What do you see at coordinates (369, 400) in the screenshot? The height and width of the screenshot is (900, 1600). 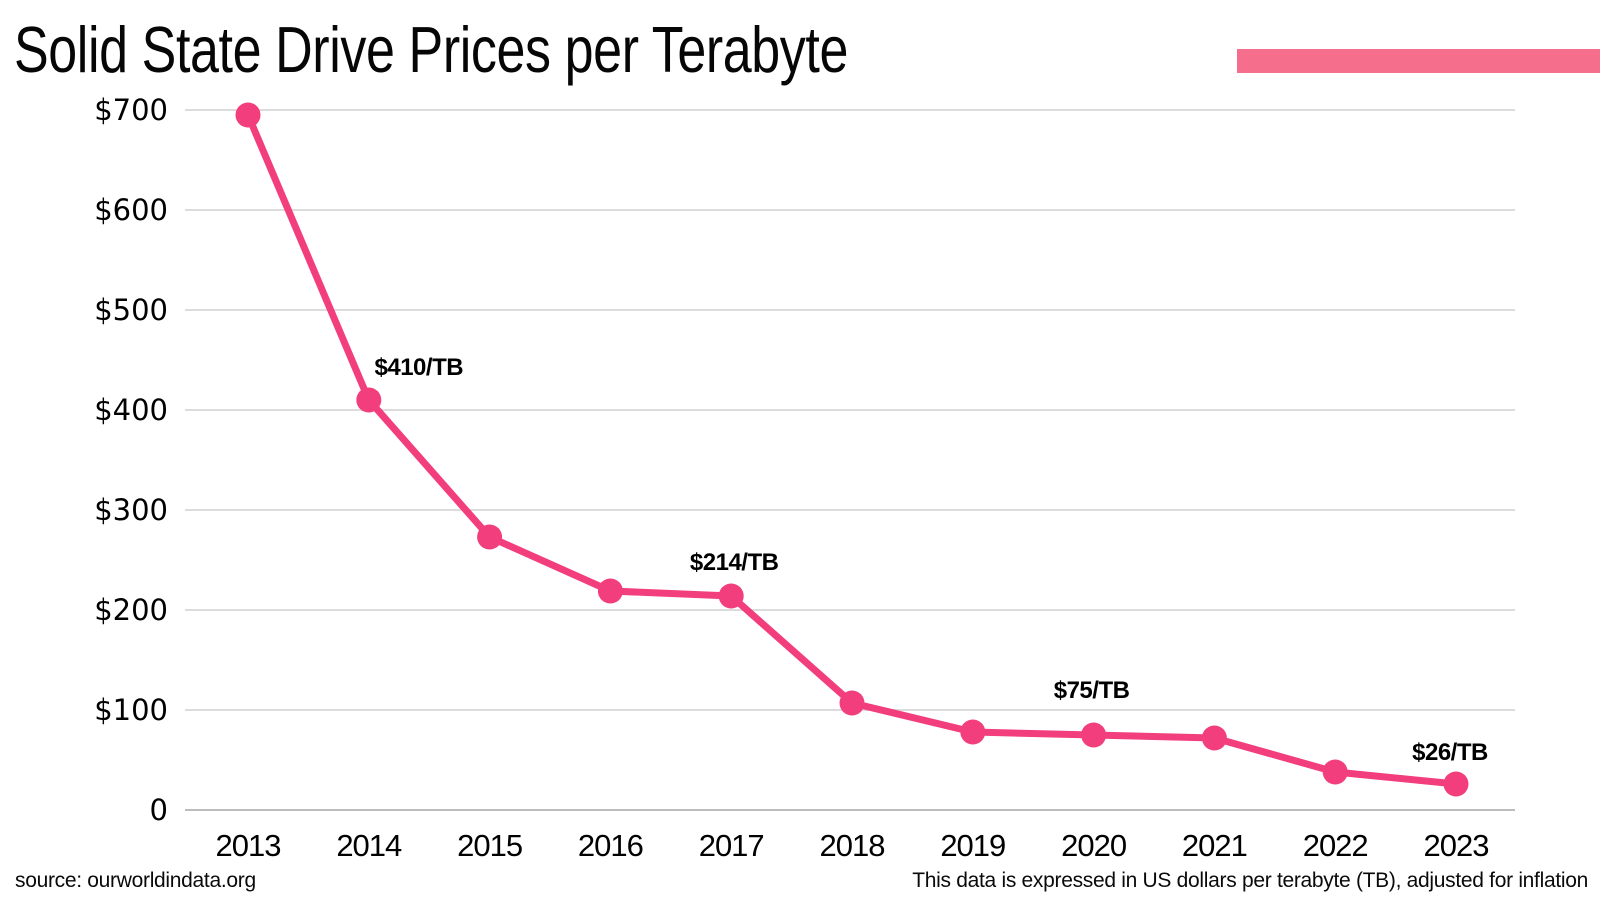 I see `data-point-2014` at bounding box center [369, 400].